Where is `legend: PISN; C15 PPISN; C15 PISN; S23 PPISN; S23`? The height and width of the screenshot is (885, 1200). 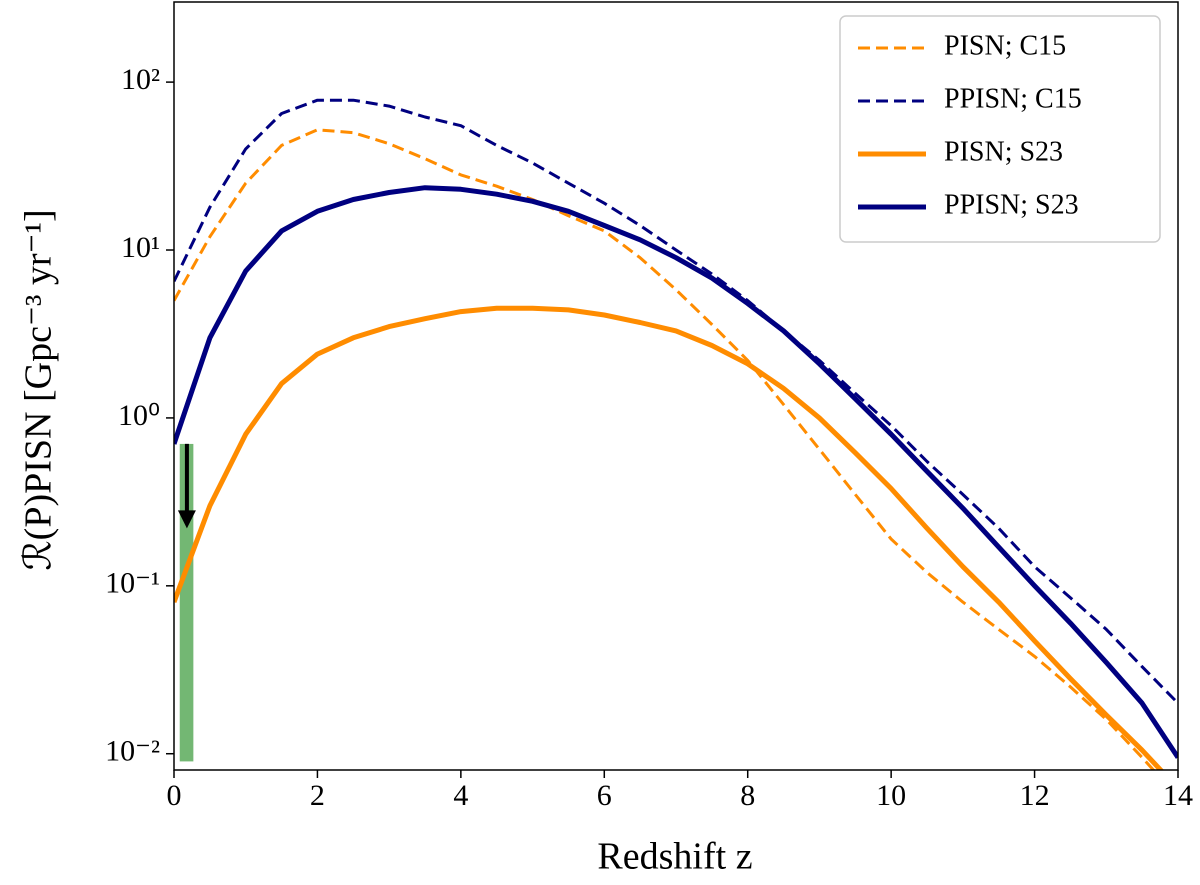 legend: PISN; C15 PPISN; C15 PISN; S23 PPISN; S23 is located at coordinates (1000, 129).